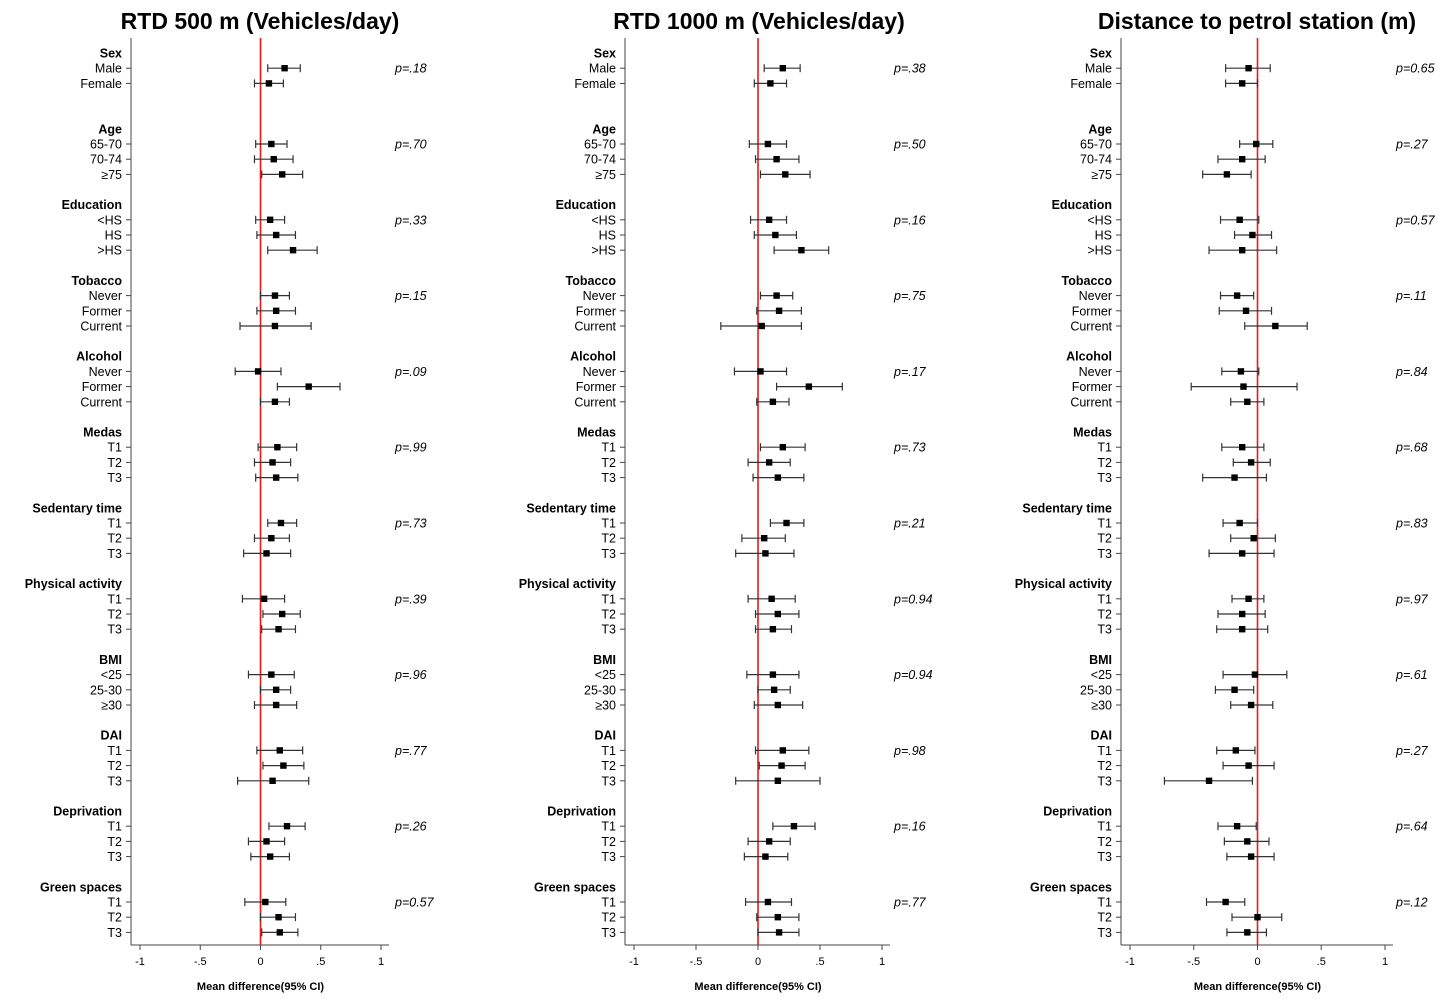  I want to click on p-value: p=0.65, so click(1415, 69).